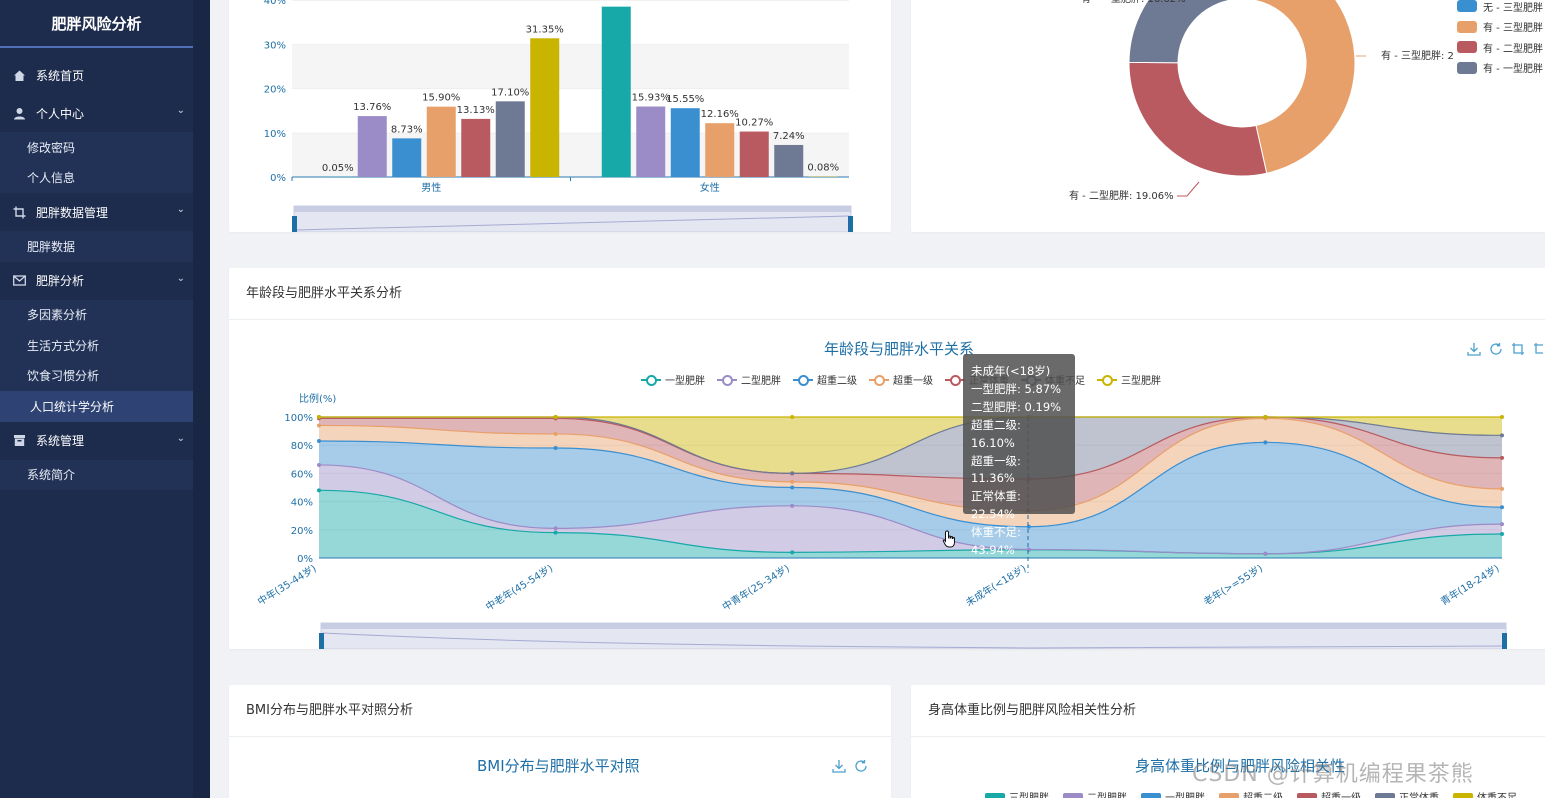 The height and width of the screenshot is (798, 1545). What do you see at coordinates (1501, 8) in the screenshot?
I see `legend-item: 无 - 三型肥胖` at bounding box center [1501, 8].